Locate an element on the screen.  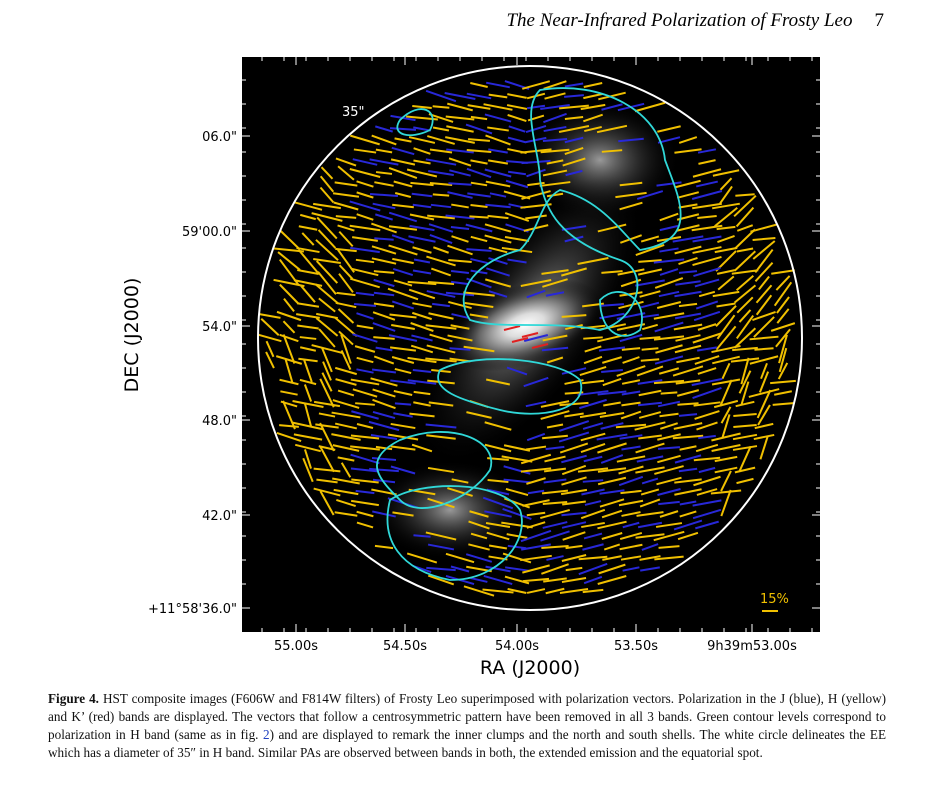
y-tick-label: 48.0" is located at coordinates (219, 421).